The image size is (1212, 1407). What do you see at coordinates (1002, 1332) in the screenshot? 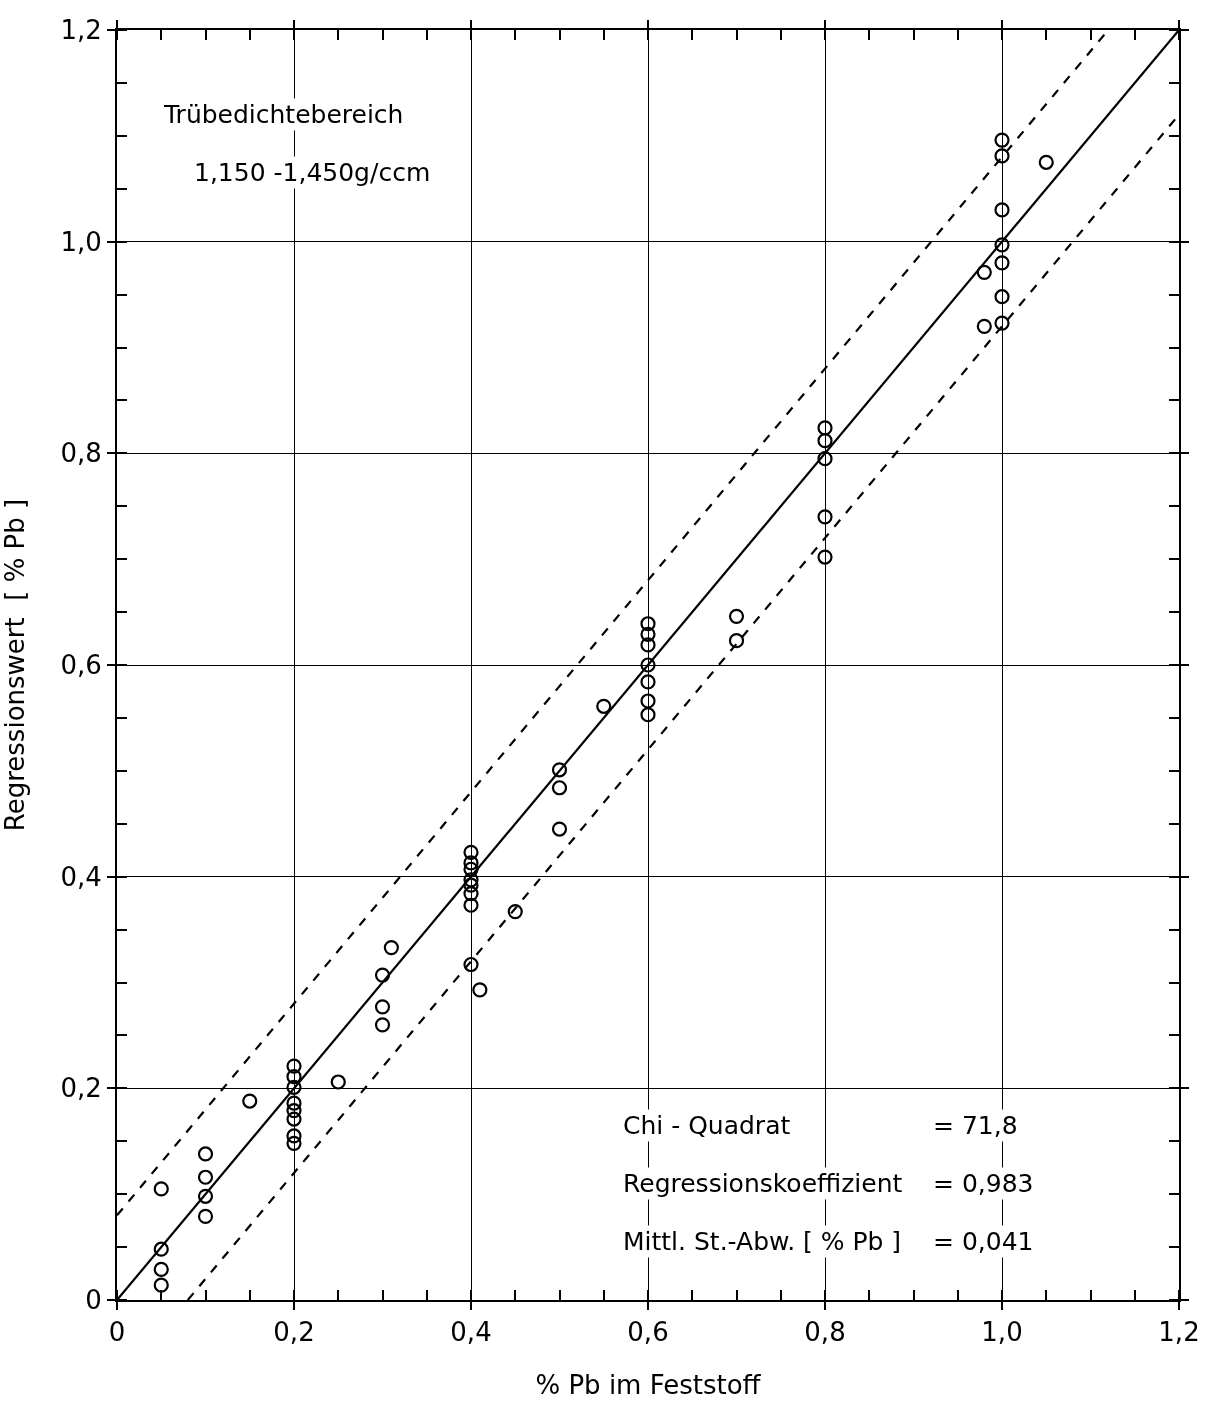
I see `x-tick-label: 1,0` at bounding box center [1002, 1332].